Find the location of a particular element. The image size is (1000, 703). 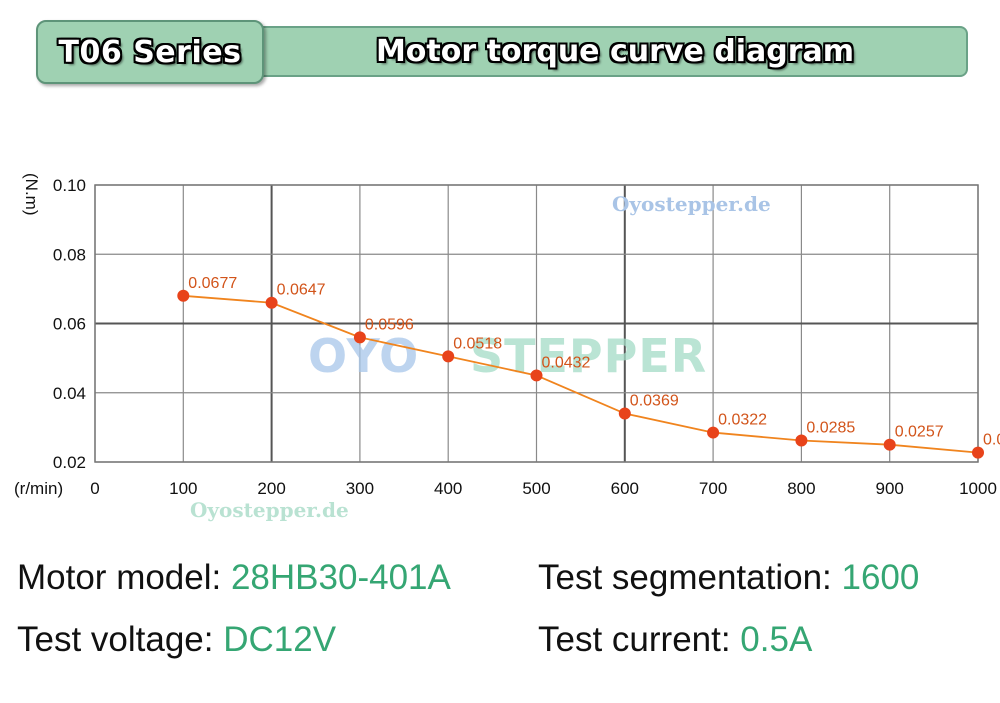

segmentation-label: Test segmentation: is located at coordinates (690, 577).